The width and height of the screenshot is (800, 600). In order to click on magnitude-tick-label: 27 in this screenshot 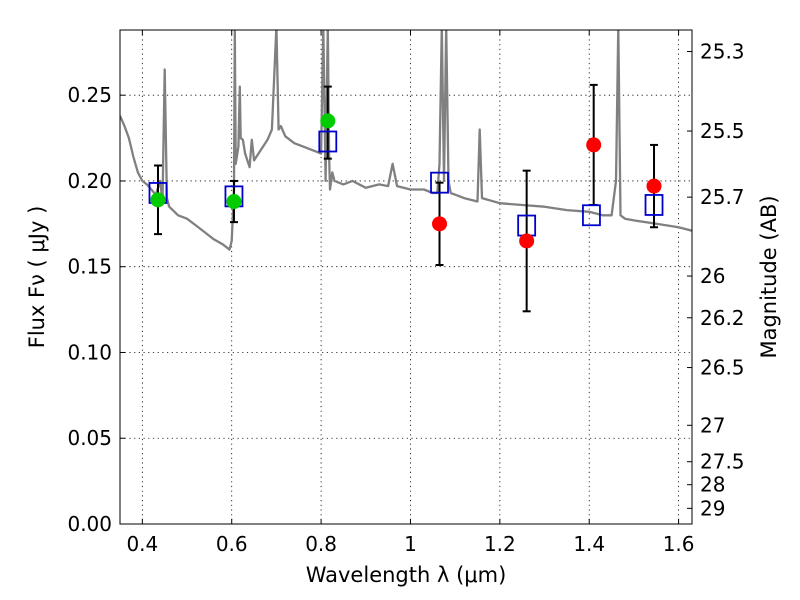, I will do `click(712, 425)`.